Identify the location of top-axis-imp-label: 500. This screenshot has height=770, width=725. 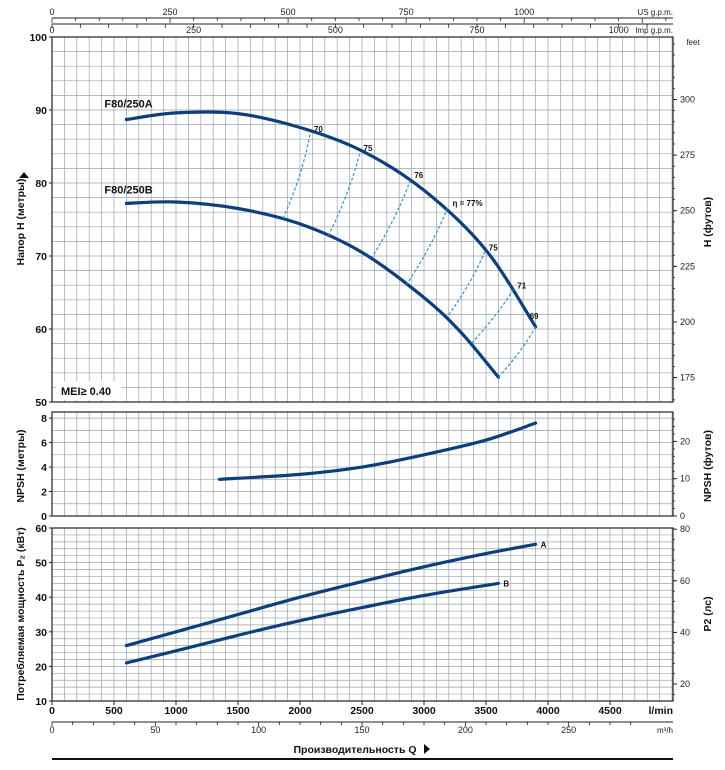
(335, 30).